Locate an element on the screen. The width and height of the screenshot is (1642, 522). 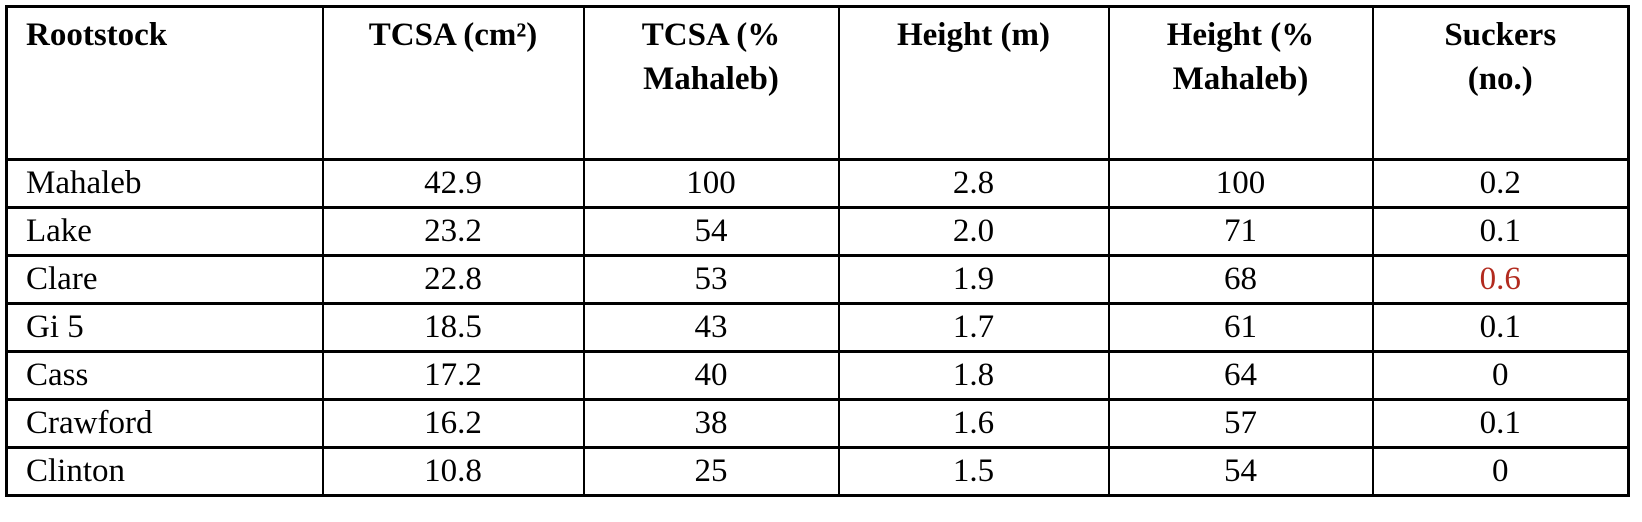
cell-tcsa: 42.9 is located at coordinates (453, 183).